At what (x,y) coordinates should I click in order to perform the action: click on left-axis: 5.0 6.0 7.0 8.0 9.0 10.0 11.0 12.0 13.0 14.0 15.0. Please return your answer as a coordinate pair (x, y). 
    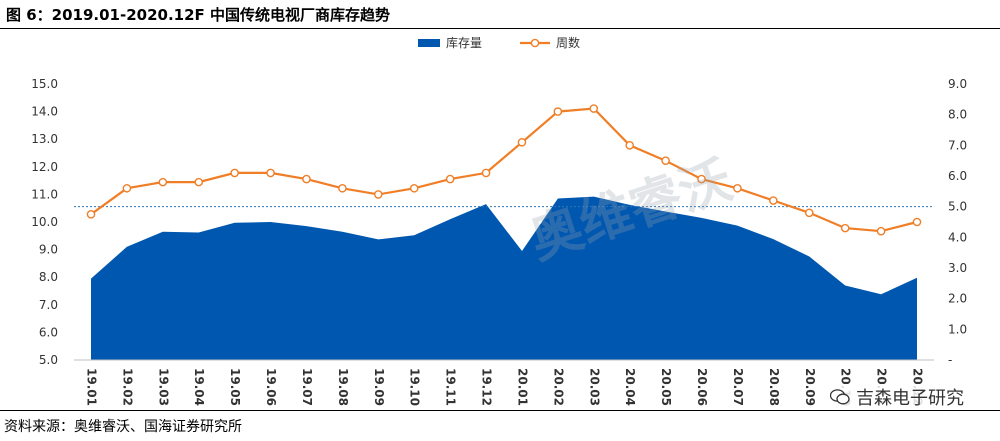
    Looking at the image, I should click on (44, 222).